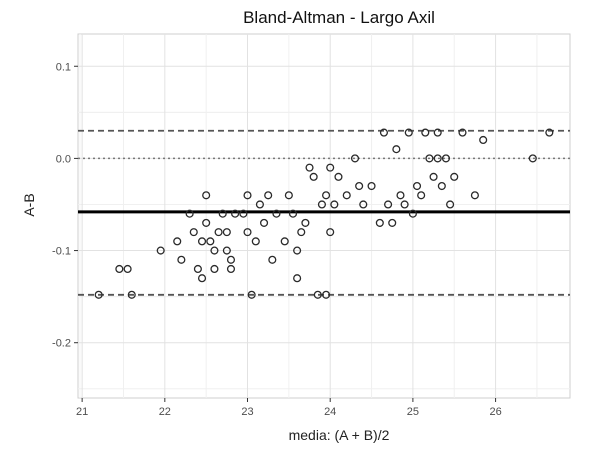 This screenshot has width=600, height=451. Describe the element at coordinates (495, 412) in the screenshot. I see `x-tick-label: 26` at that location.